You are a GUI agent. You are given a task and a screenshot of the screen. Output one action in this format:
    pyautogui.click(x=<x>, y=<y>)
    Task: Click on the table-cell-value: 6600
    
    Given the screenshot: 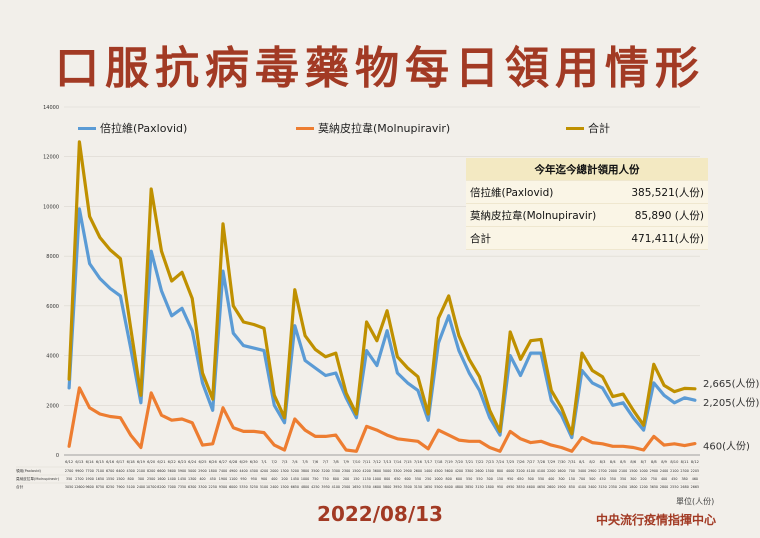 What is the action you would take?
    pyautogui.click(x=161, y=471)
    